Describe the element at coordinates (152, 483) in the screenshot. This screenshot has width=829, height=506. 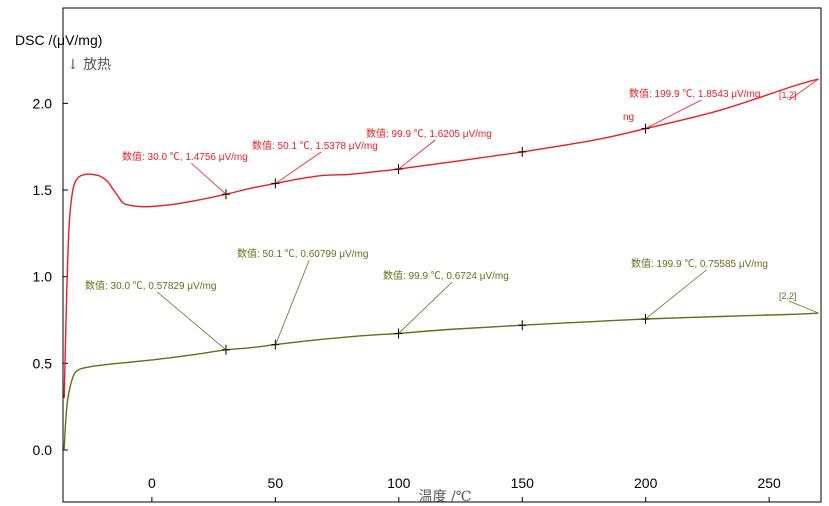
I see `x-tick-label: 0` at that location.